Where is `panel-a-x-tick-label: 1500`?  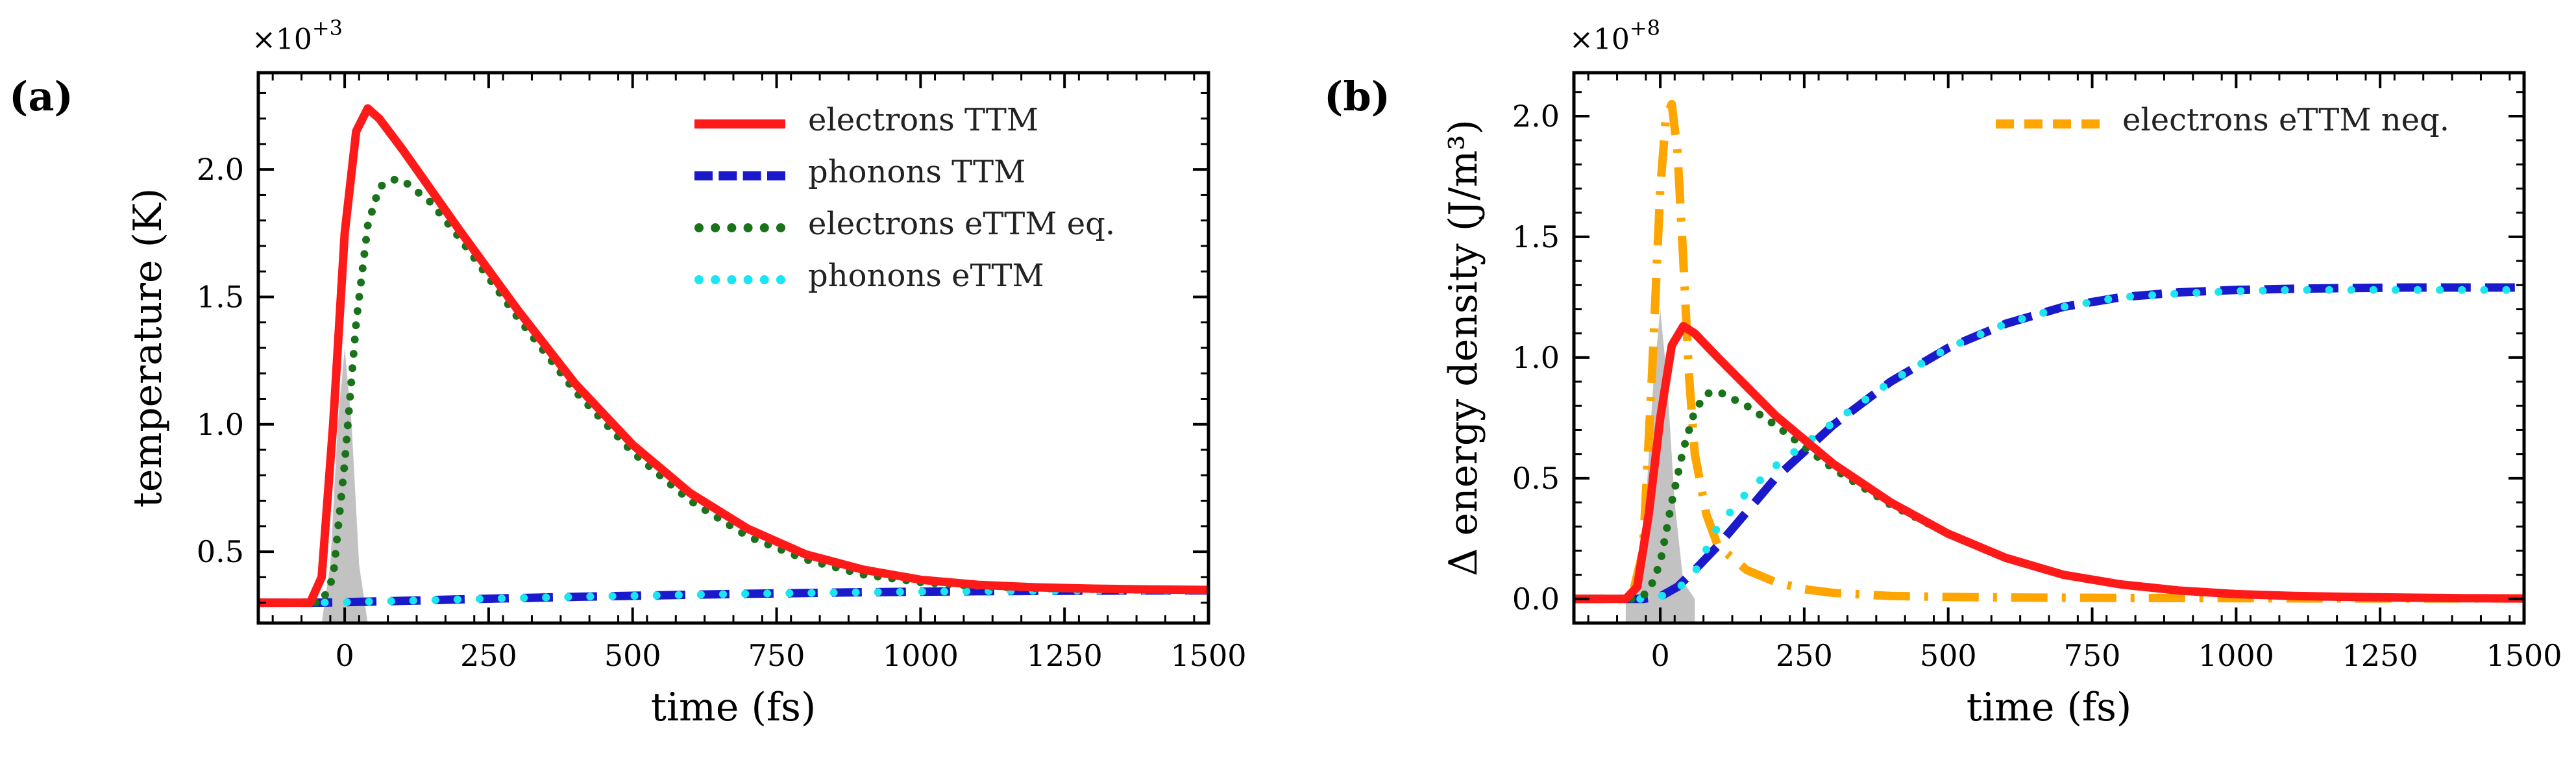 panel-a-x-tick-label: 1500 is located at coordinates (1208, 655).